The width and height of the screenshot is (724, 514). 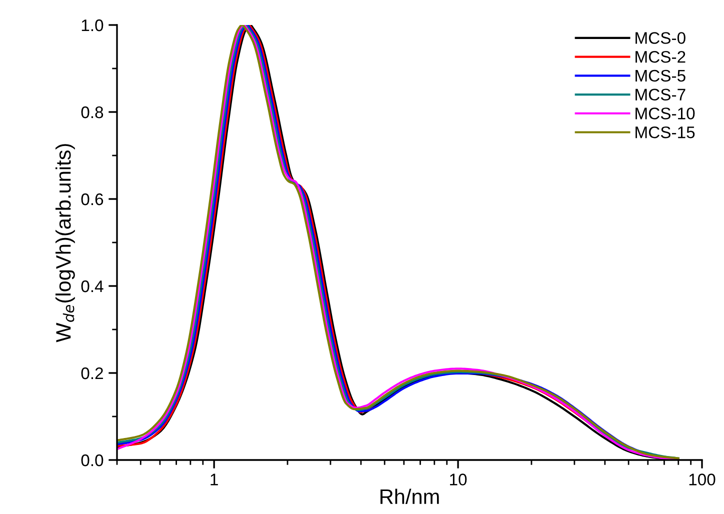 What do you see at coordinates (92, 286) in the screenshot?
I see `y-tick-label: 0.4` at bounding box center [92, 286].